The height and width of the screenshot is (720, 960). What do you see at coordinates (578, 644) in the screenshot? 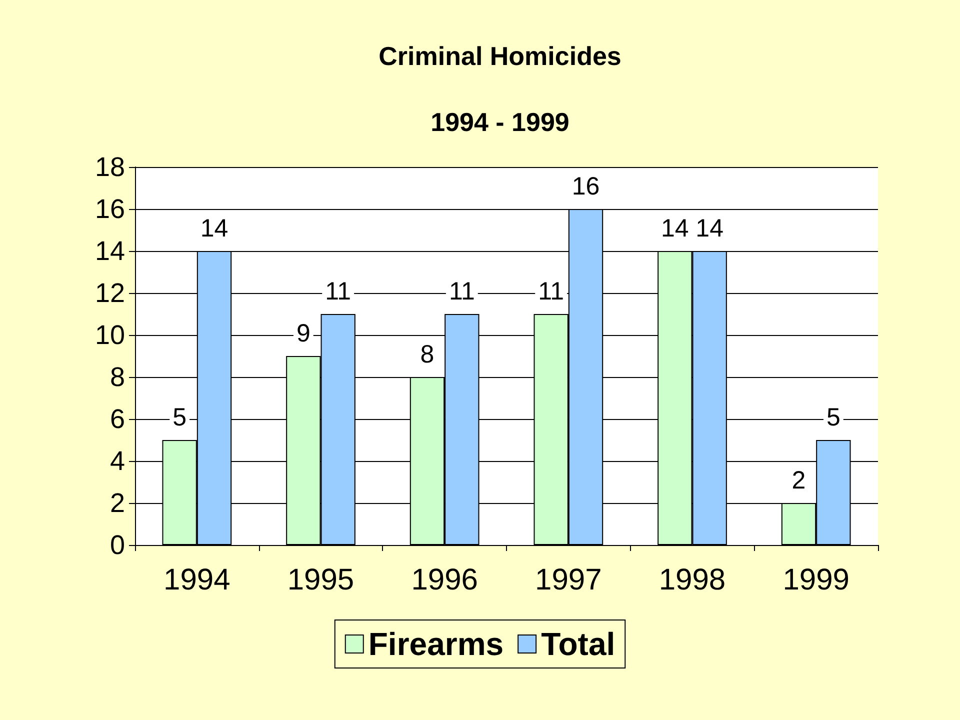
I see `legend-label: Total` at bounding box center [578, 644].